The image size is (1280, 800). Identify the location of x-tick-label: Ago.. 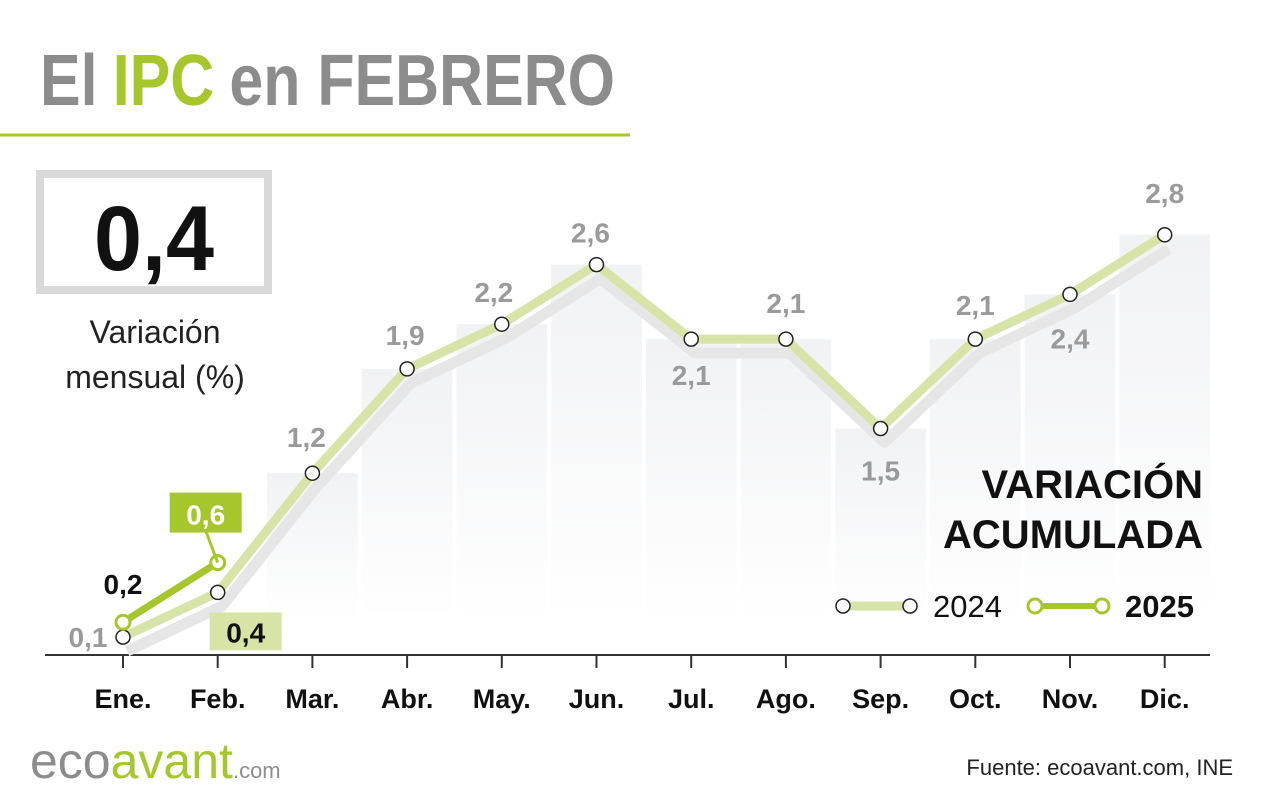
(786, 699).